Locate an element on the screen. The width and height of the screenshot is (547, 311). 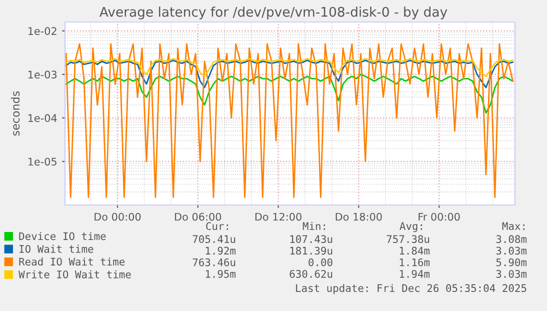
y-axis-title: seconds is located at coordinates (15, 113).